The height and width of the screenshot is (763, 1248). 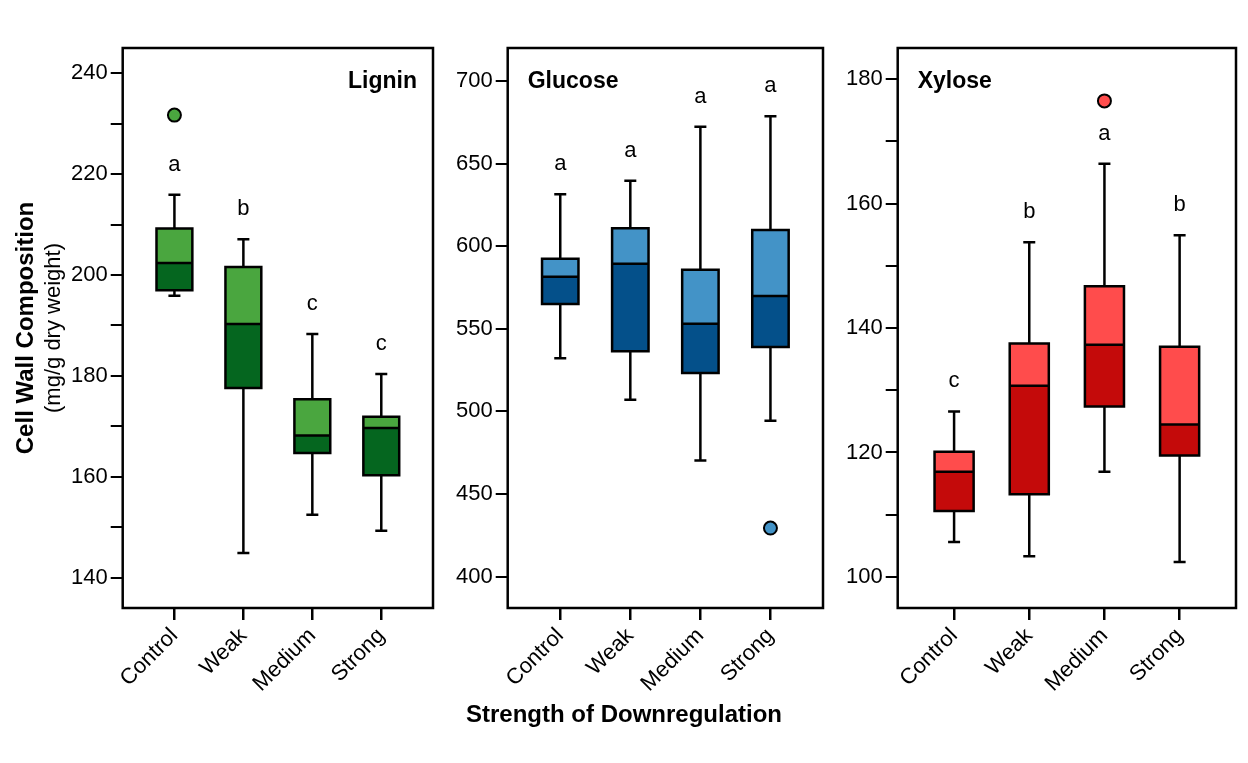 What do you see at coordinates (474, 162) in the screenshot?
I see `y-tick-label: 650` at bounding box center [474, 162].